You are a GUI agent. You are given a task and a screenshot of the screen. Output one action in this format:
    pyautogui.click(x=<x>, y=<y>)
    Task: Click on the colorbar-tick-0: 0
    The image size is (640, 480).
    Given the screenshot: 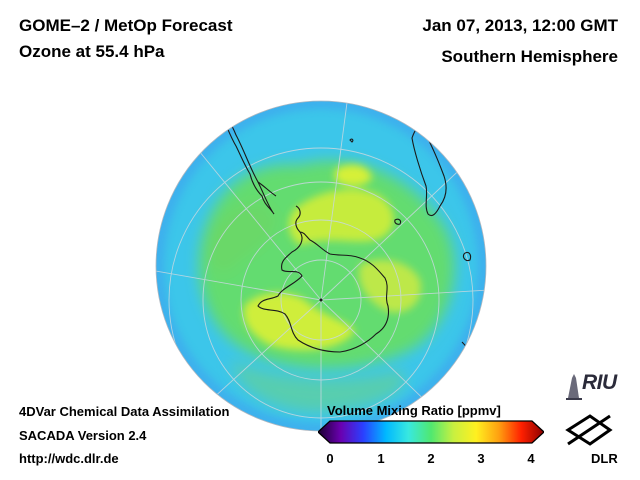 What is the action you would take?
    pyautogui.click(x=330, y=458)
    